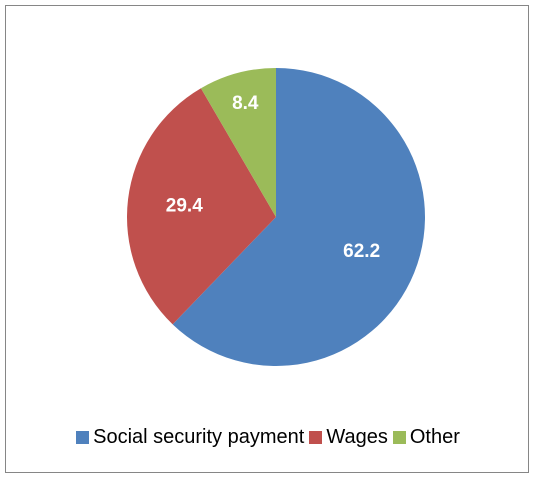 The height and width of the screenshot is (478, 535). What do you see at coordinates (434, 437) in the screenshot?
I see `legend-label-other: Other` at bounding box center [434, 437].